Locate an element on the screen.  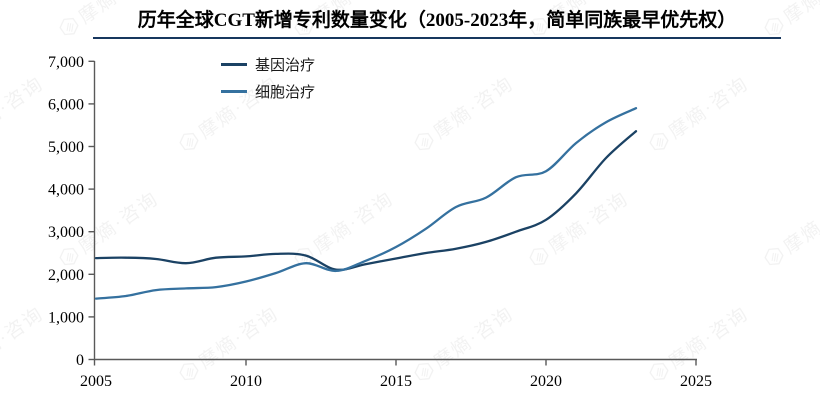
legend: 基因治疗 细胞治疗 is located at coordinates (268, 78).